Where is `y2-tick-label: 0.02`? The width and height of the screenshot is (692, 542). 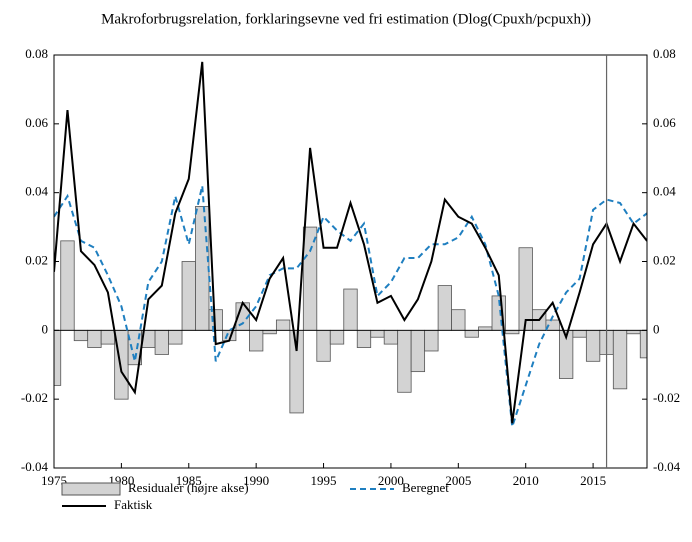
y2-tick-label: 0.02 is located at coordinates (664, 259).